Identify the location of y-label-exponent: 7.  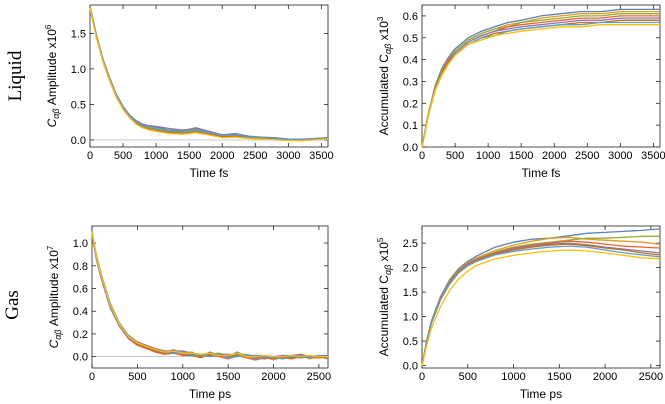
(50, 247).